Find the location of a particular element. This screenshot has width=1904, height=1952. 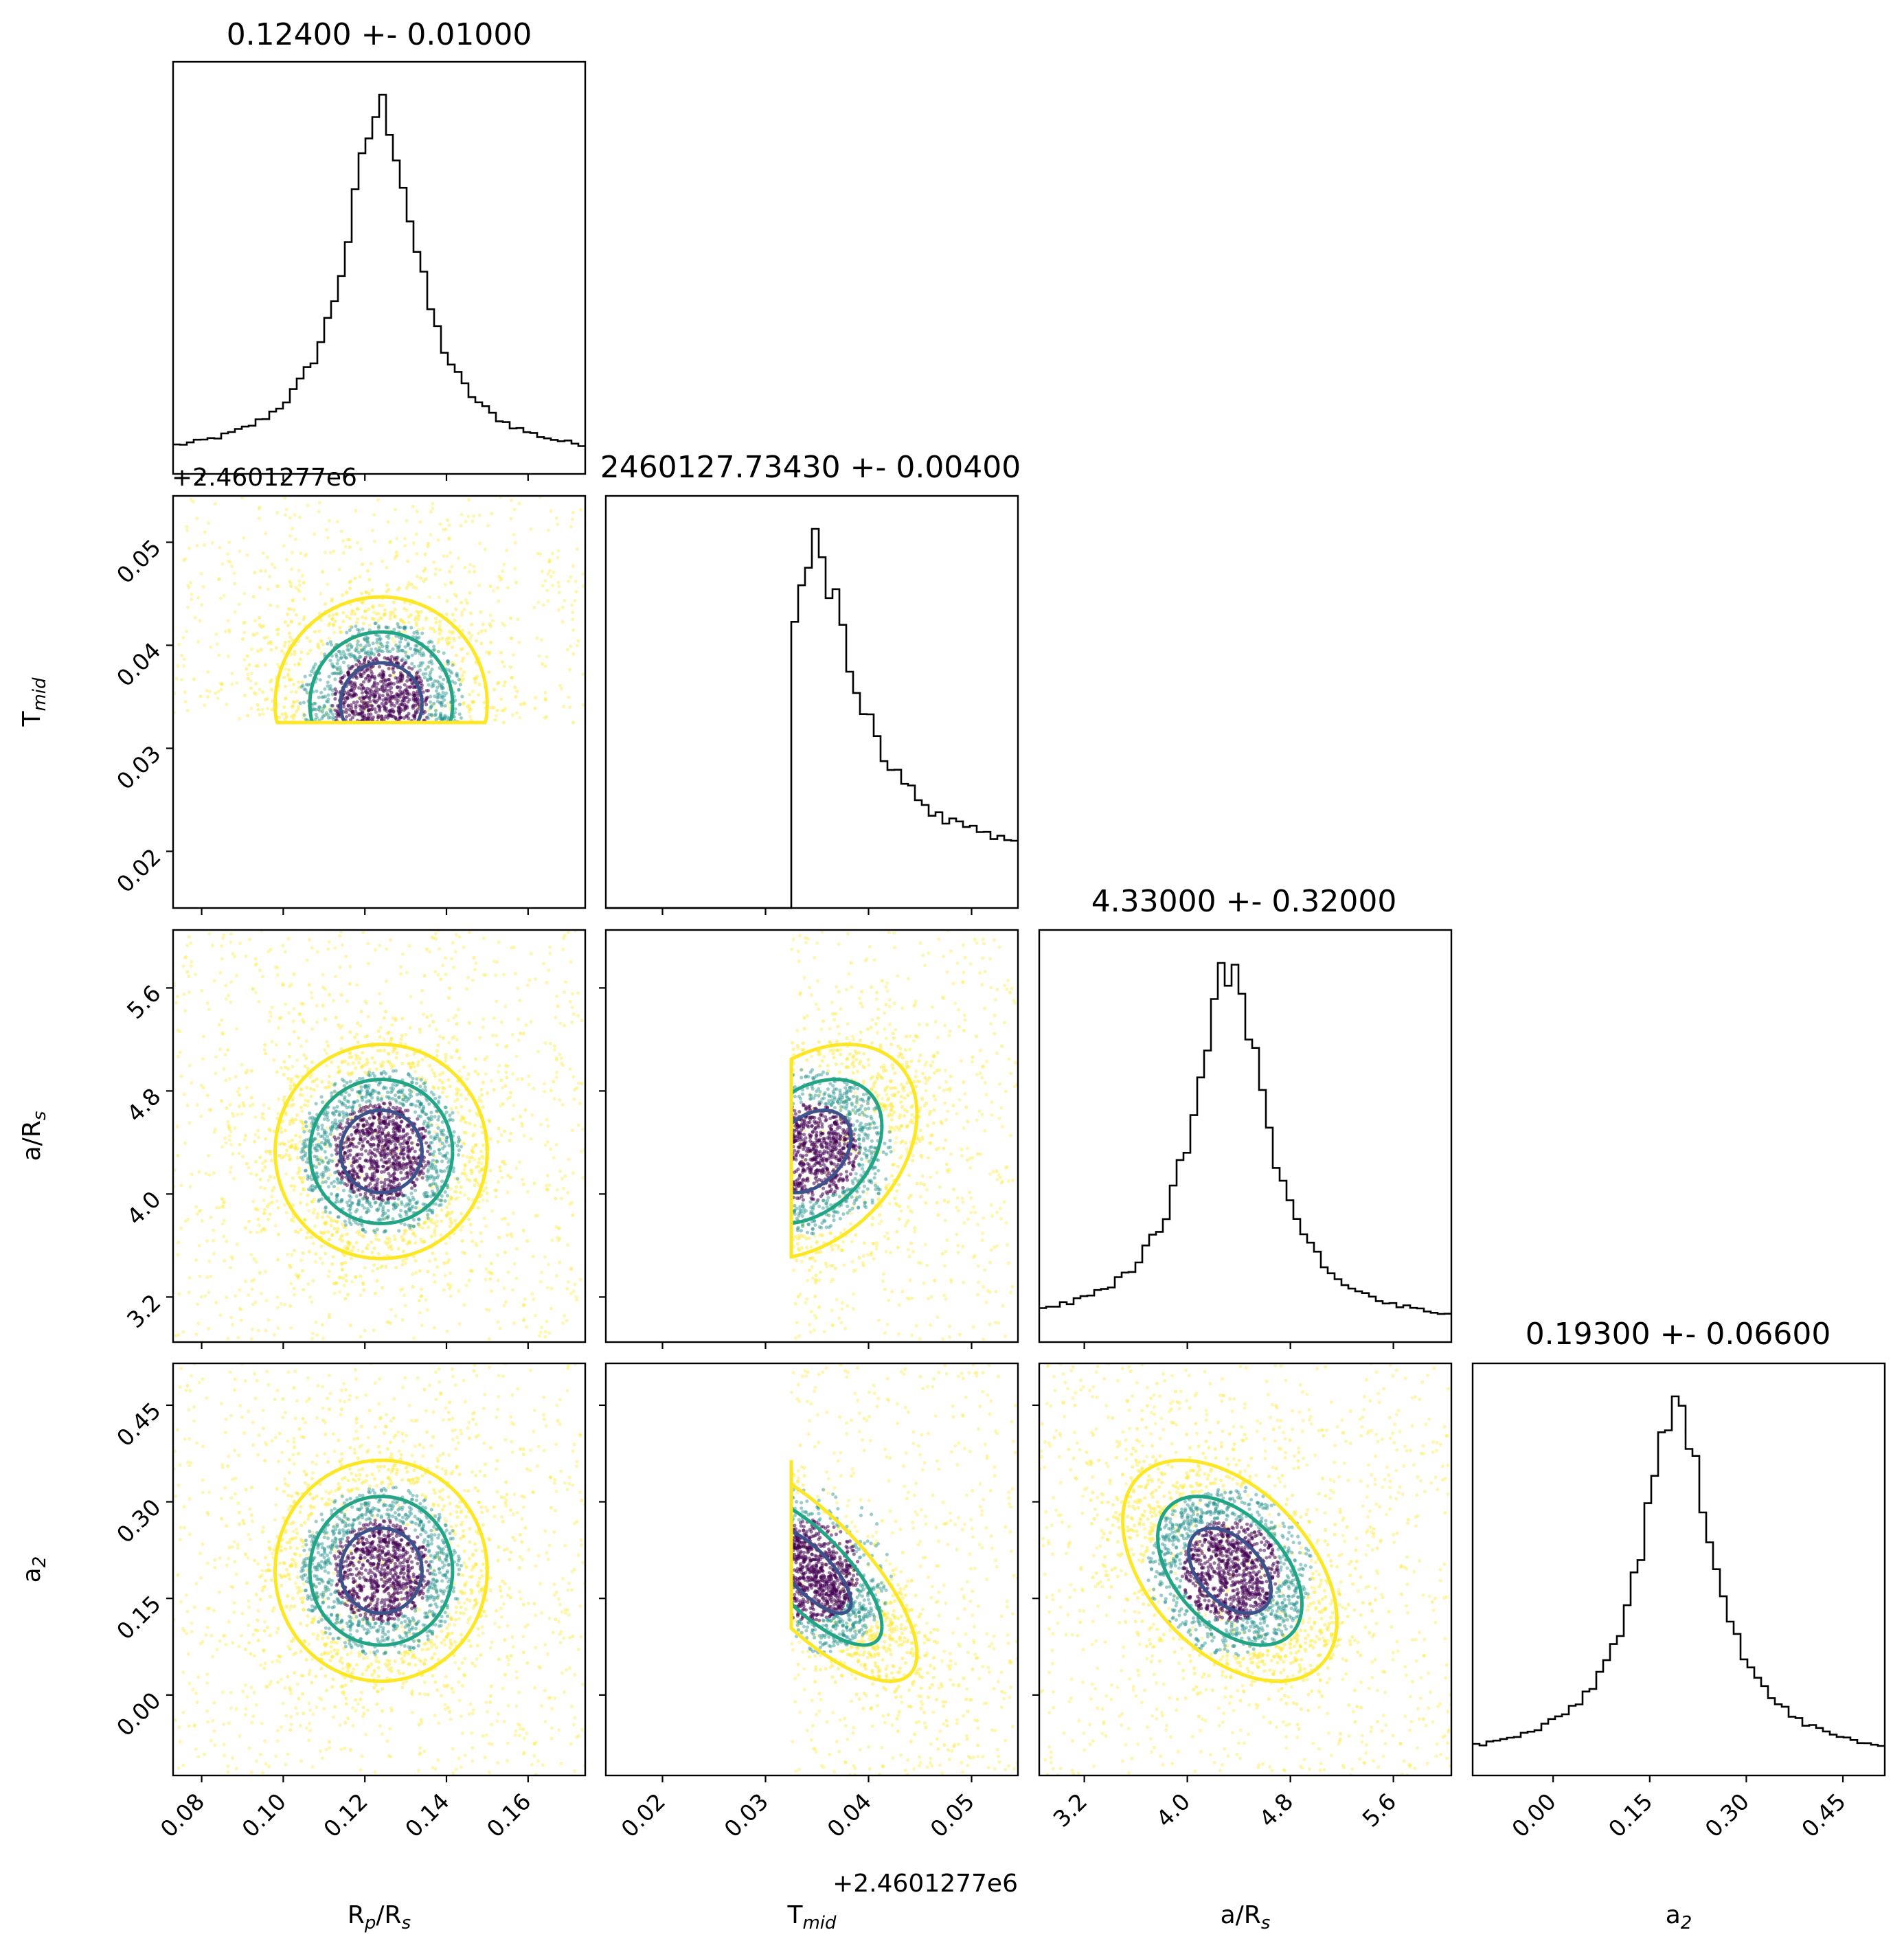

x-axis-label-rp: Rp/Rs is located at coordinates (379, 1917).